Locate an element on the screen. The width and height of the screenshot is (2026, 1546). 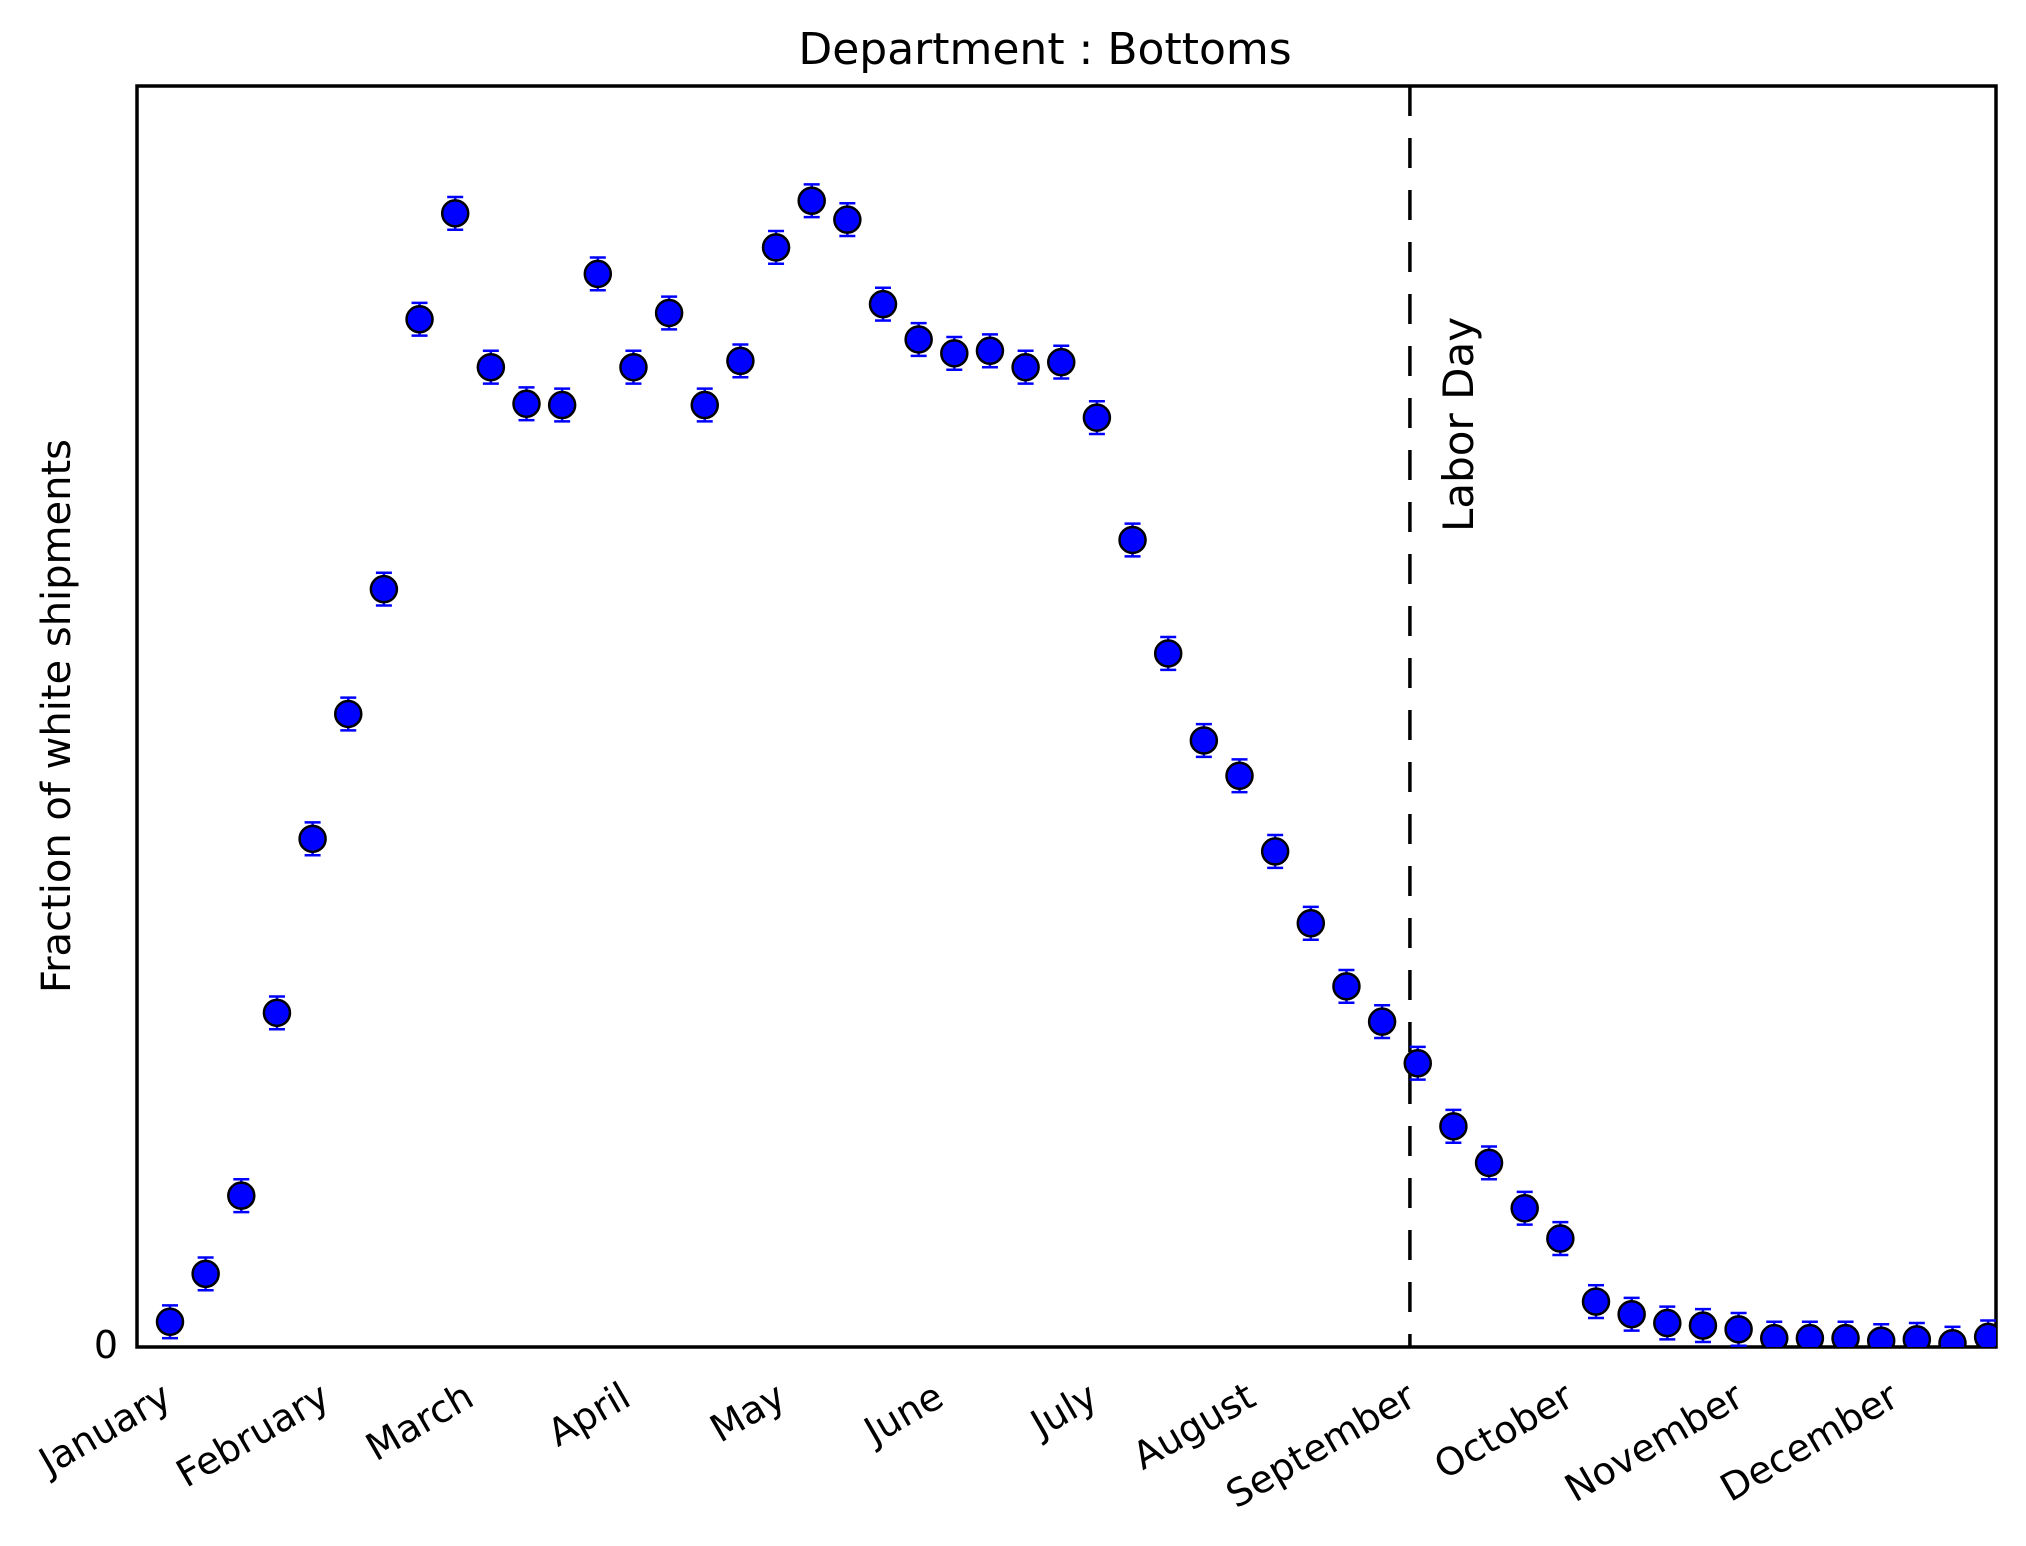
y-axis-label: Fraction of white shipments is located at coordinates (57, 716).